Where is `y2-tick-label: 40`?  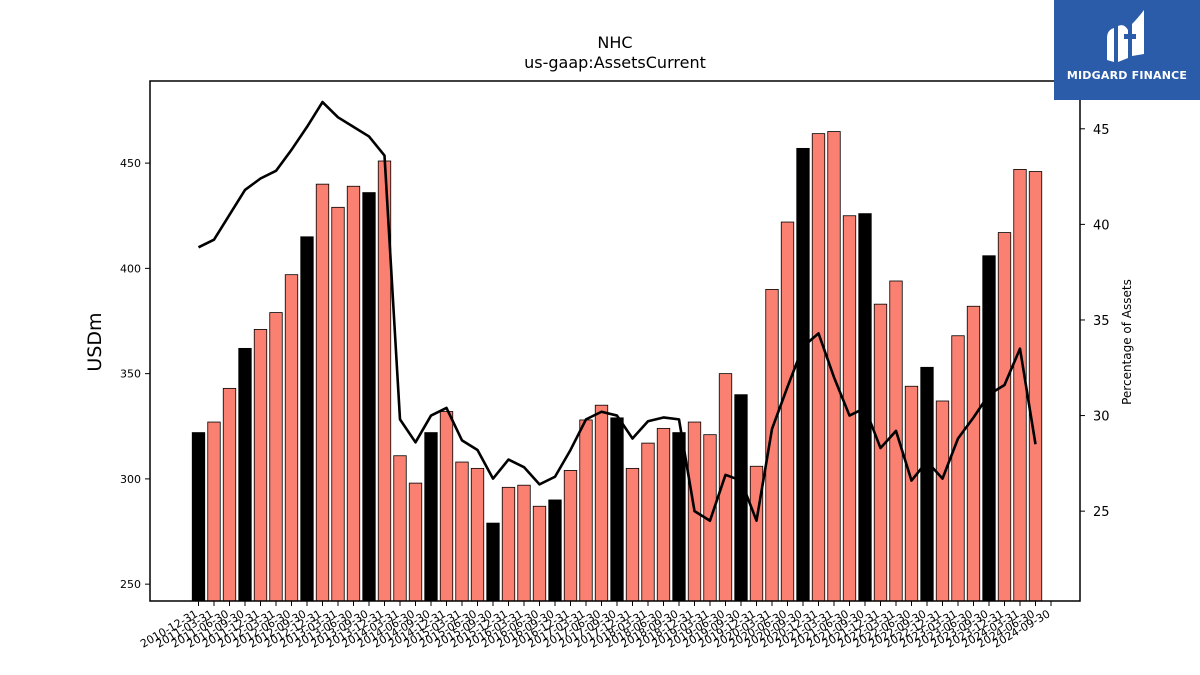
y2-tick-label: 40 is located at coordinates (1101, 225).